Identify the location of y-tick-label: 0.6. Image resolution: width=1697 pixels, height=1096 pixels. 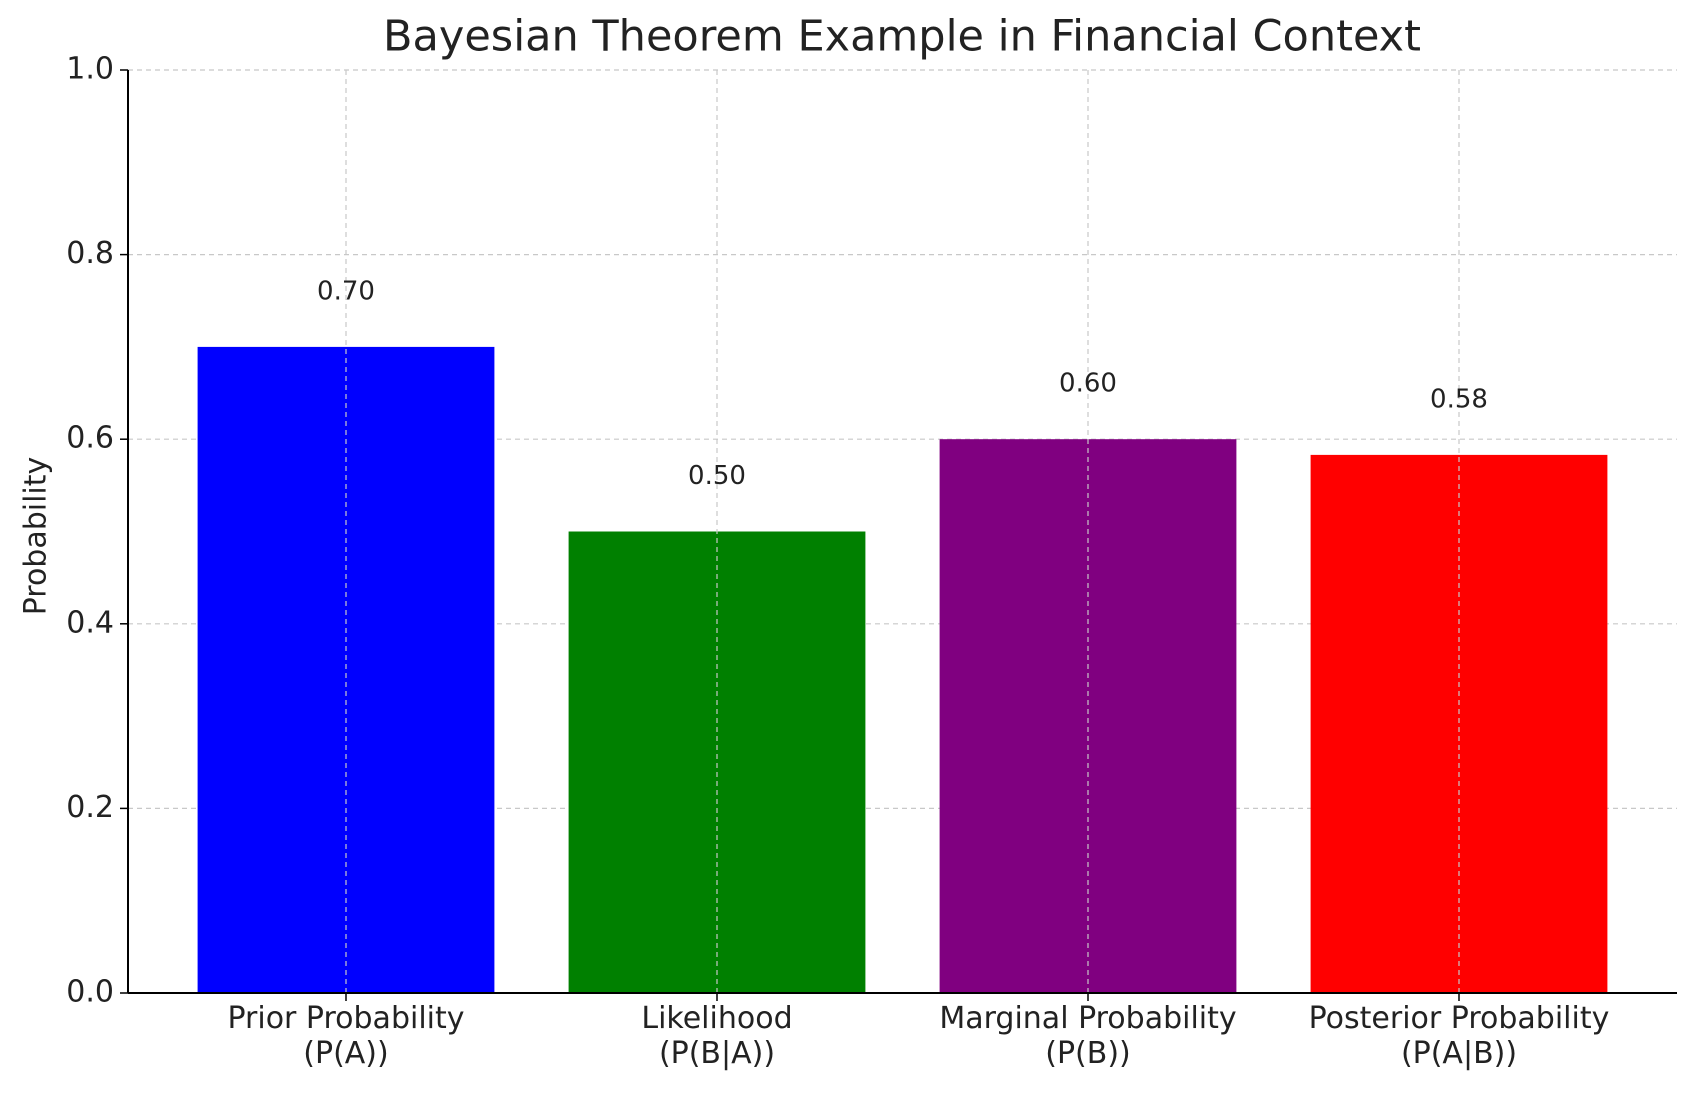
(90, 438).